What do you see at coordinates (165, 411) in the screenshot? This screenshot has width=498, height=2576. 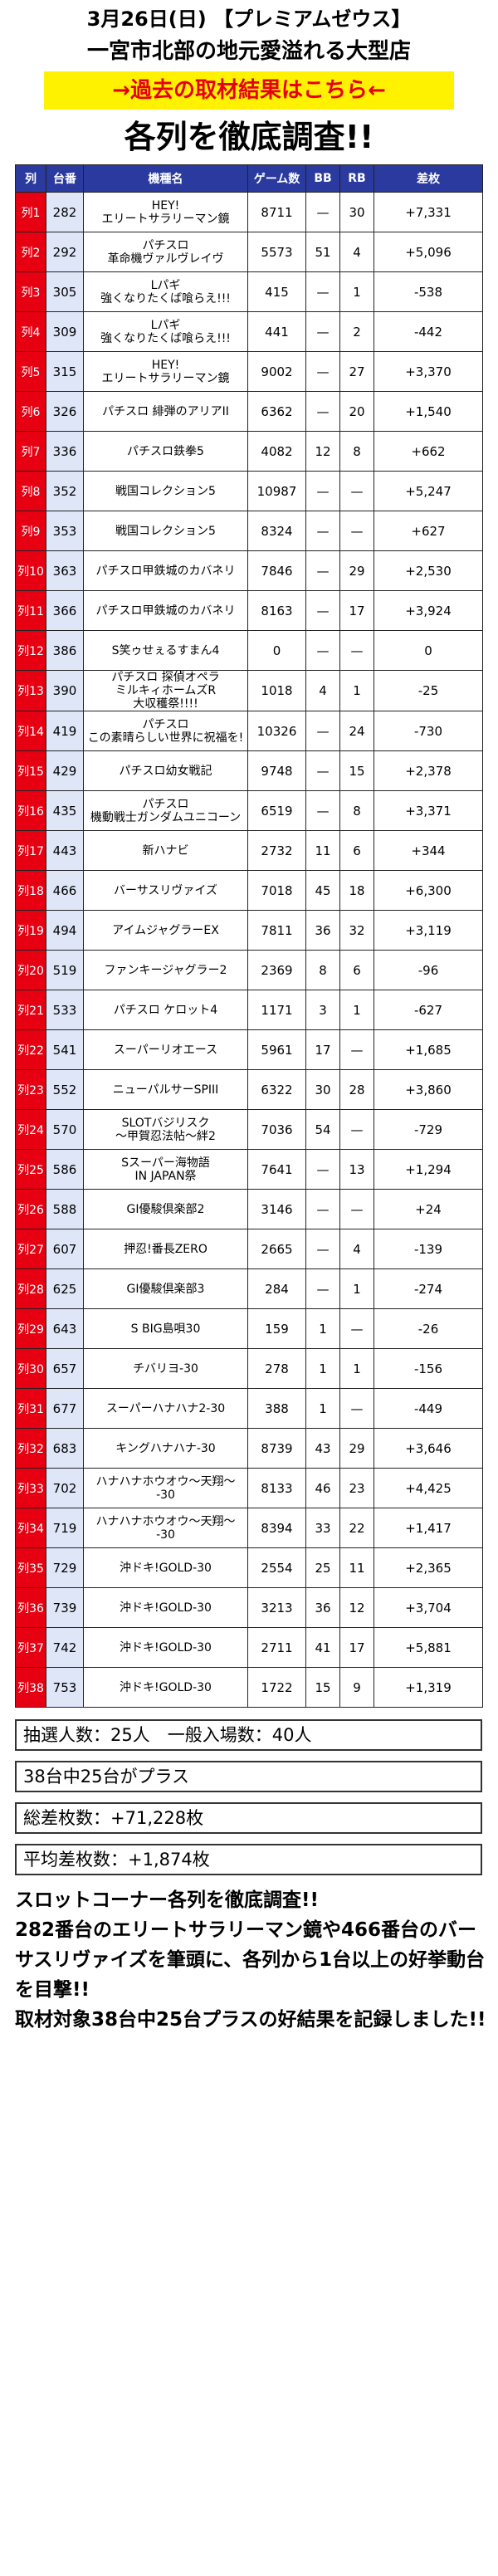 I see `machine-name-cell: パチスロ 緋弾のアリアII` at bounding box center [165, 411].